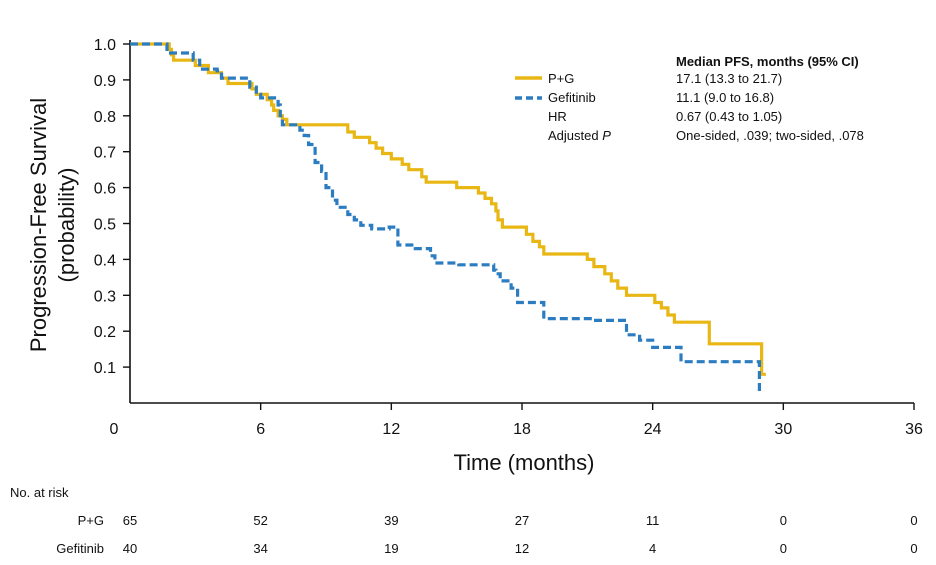 The height and width of the screenshot is (565, 936). I want to click on y-tick-label: 0.4, so click(105, 260).